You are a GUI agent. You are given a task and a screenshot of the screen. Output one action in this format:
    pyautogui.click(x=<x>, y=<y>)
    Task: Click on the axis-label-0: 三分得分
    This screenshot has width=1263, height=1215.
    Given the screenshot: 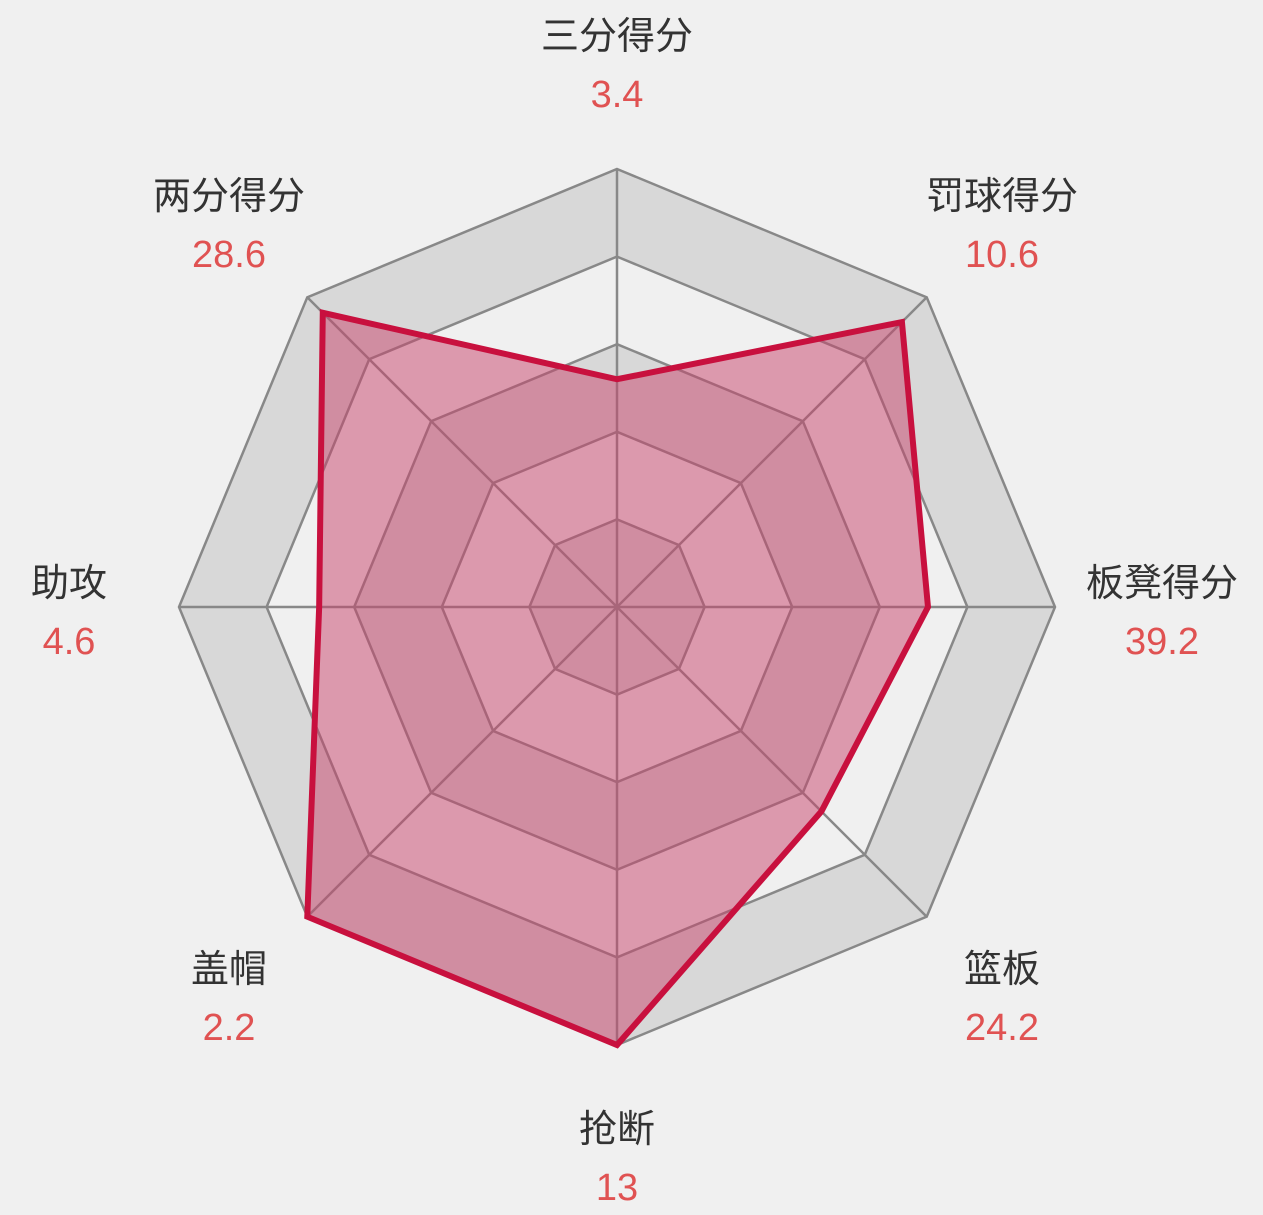 What is the action you would take?
    pyautogui.click(x=617, y=36)
    